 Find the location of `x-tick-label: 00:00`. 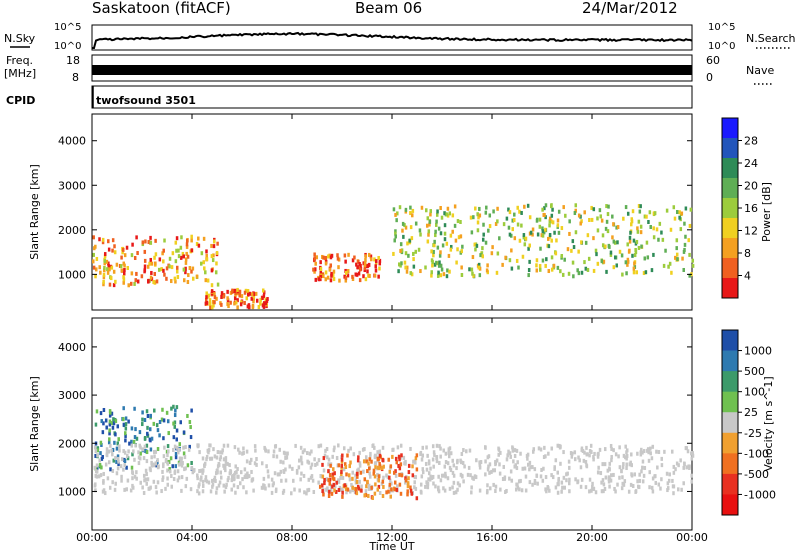

x-tick-label: 00:00 is located at coordinates (92, 537).